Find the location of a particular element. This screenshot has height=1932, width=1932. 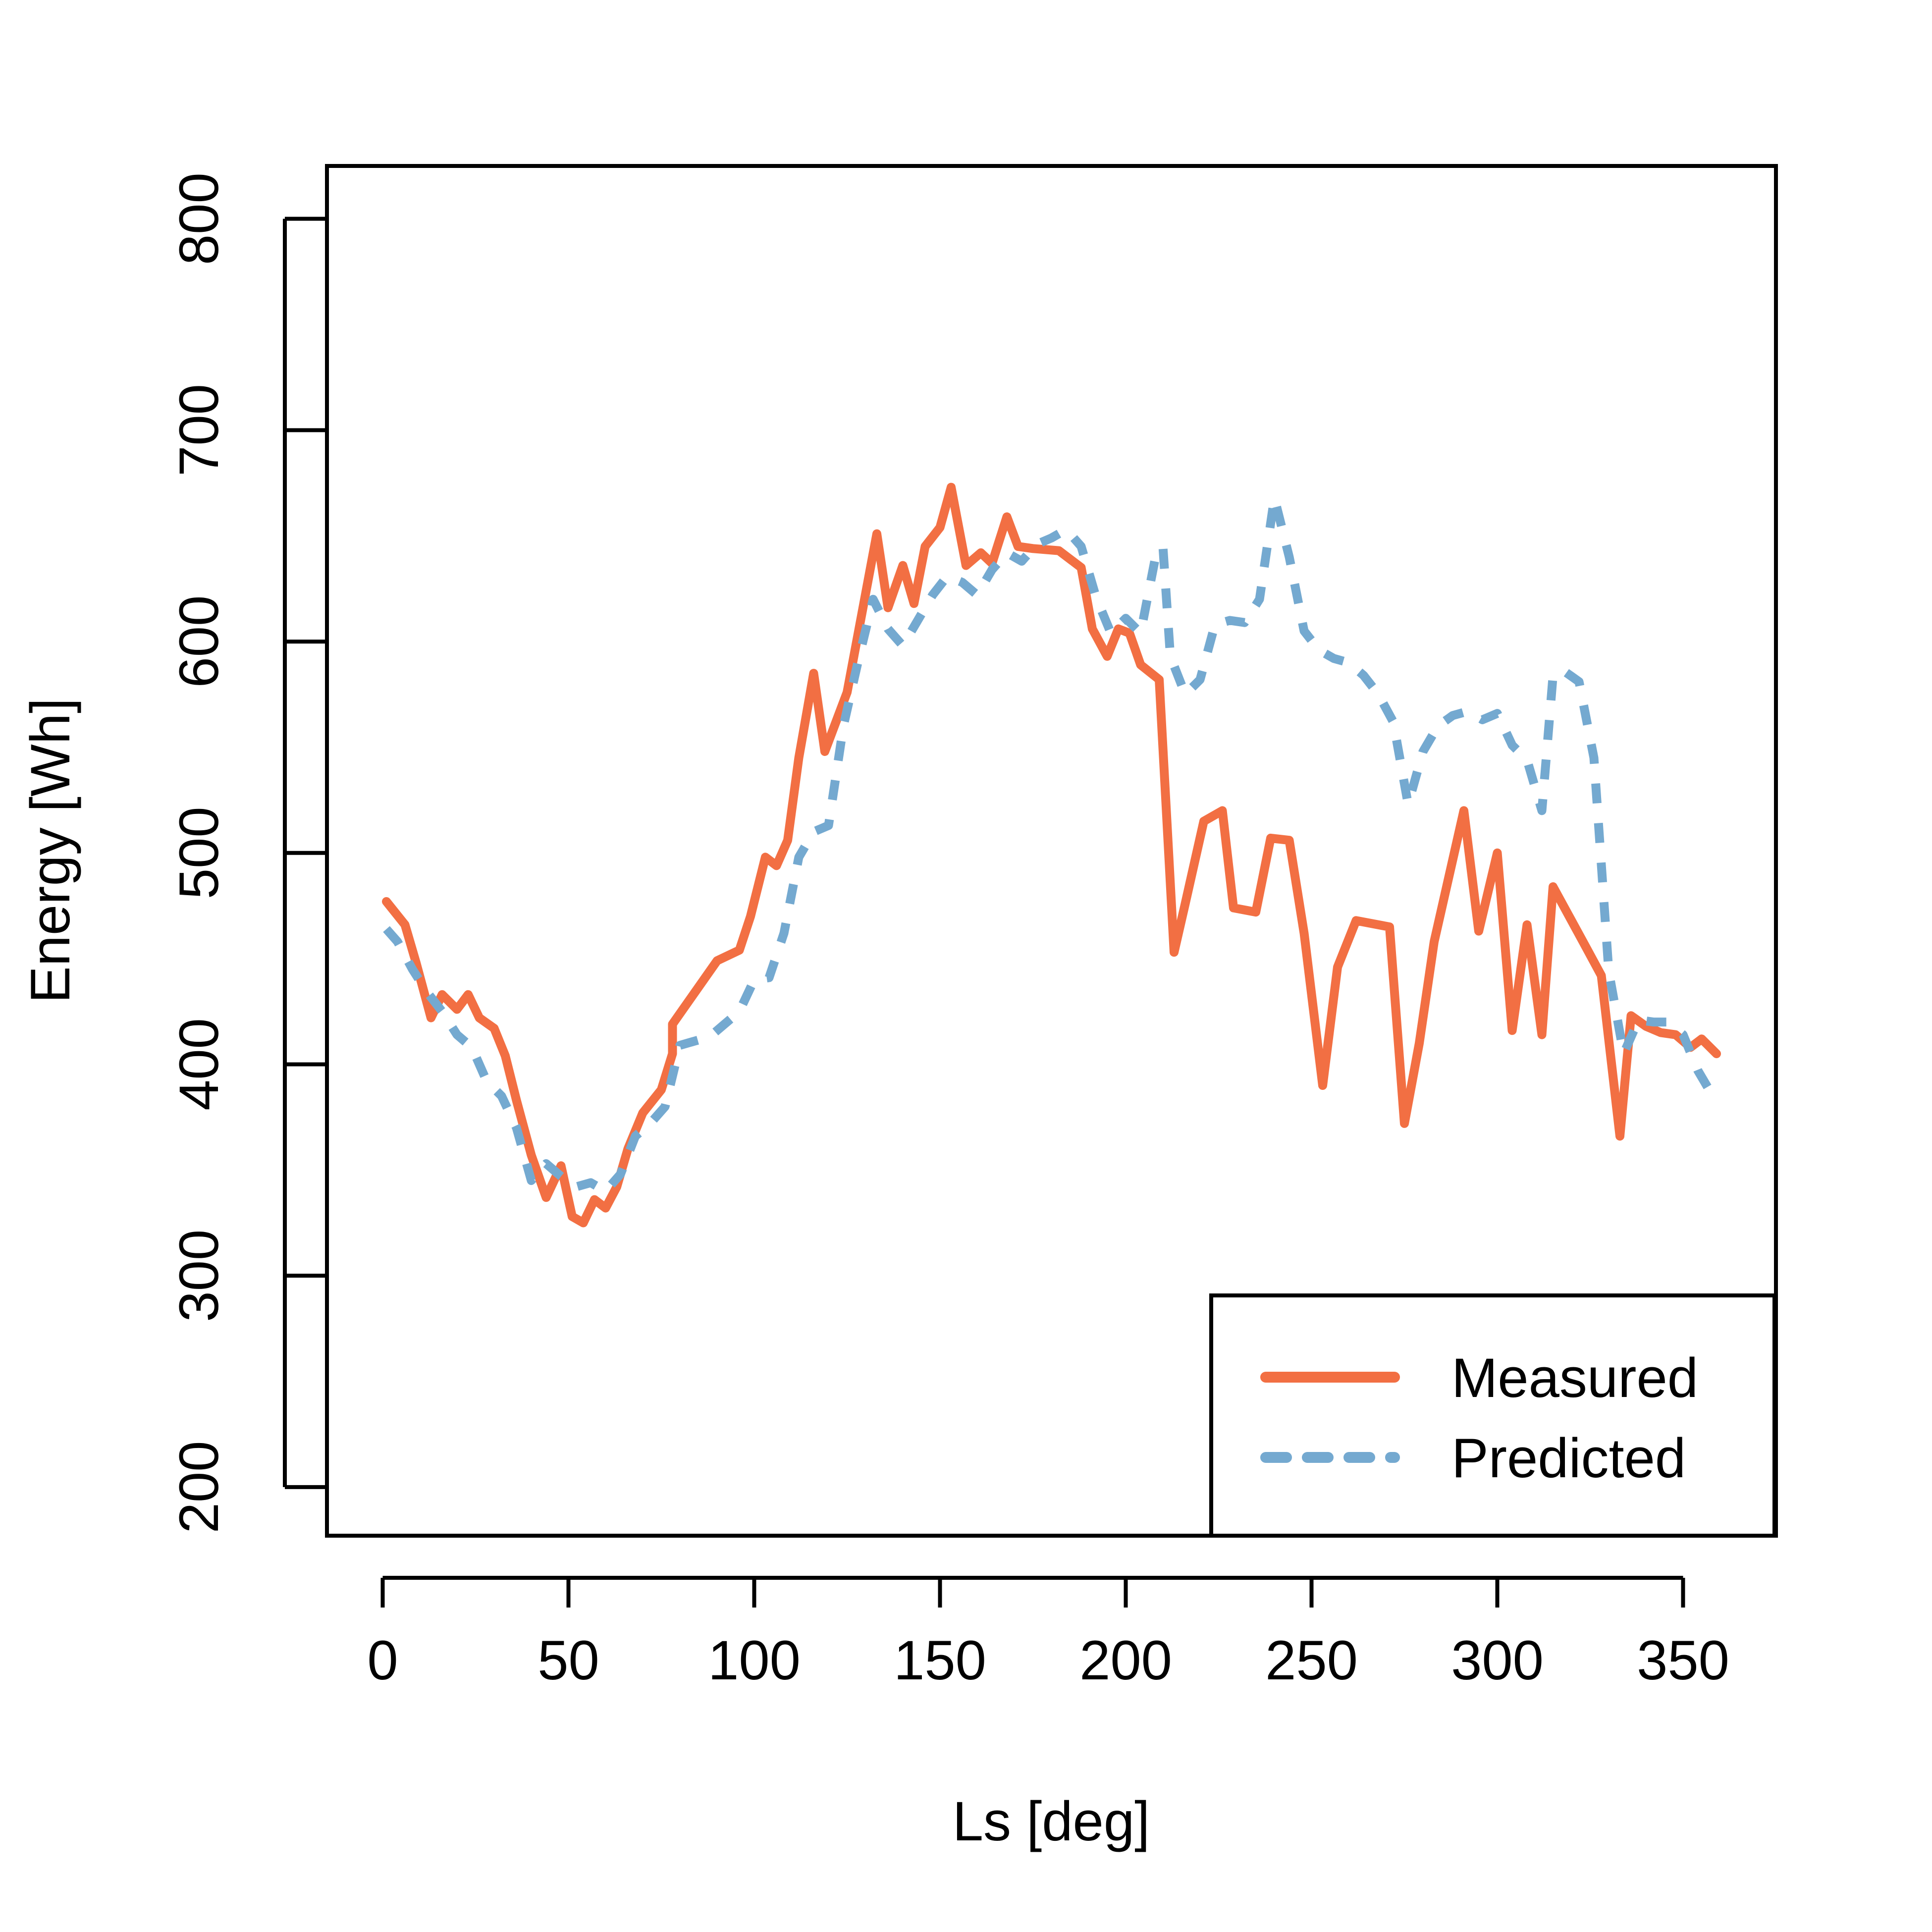

x-tick-label: 200 is located at coordinates (1125, 1660).